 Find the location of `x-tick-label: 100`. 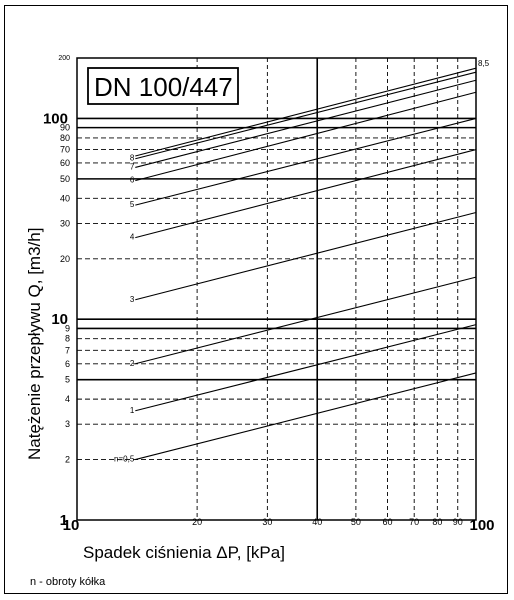

x-tick-label: 100 is located at coordinates (481, 525).